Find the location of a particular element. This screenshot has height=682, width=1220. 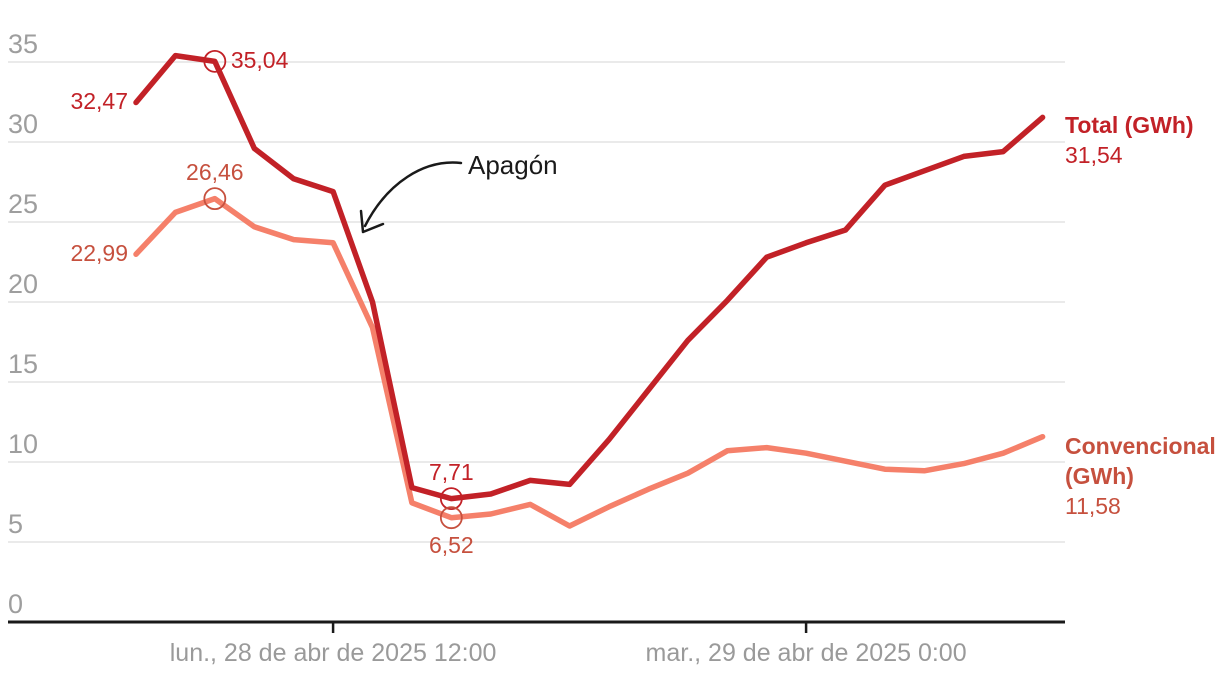

y-axis-label-20: 20 is located at coordinates (23, 284).